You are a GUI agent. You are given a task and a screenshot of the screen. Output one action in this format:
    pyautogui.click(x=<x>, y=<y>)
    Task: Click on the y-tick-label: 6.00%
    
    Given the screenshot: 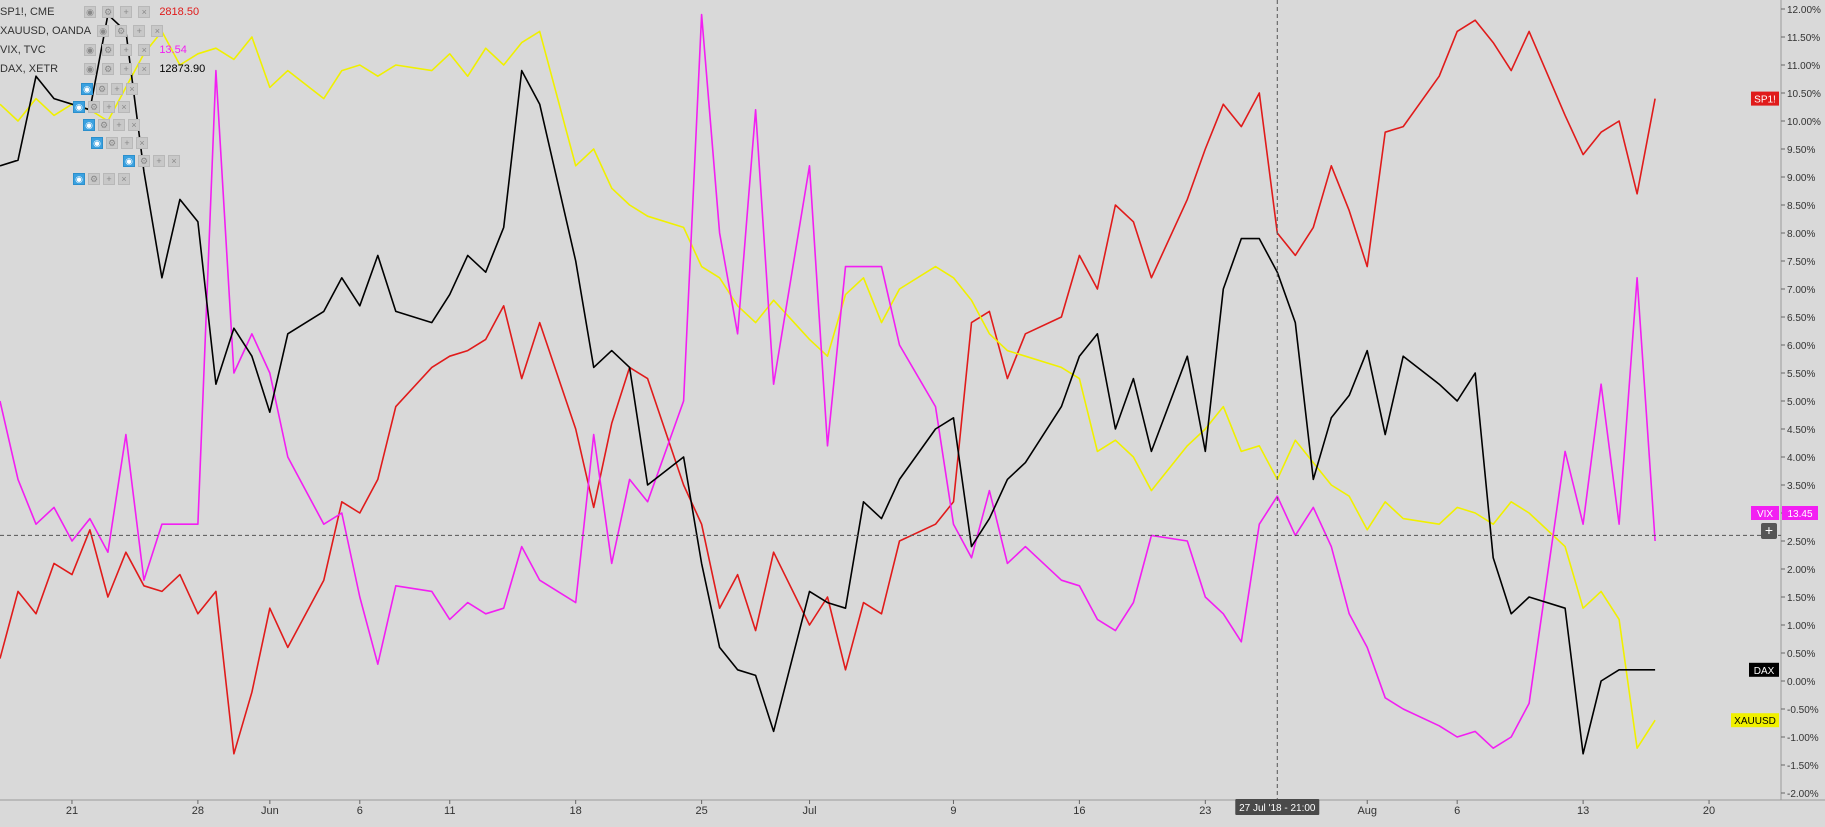 What is the action you would take?
    pyautogui.click(x=1801, y=346)
    